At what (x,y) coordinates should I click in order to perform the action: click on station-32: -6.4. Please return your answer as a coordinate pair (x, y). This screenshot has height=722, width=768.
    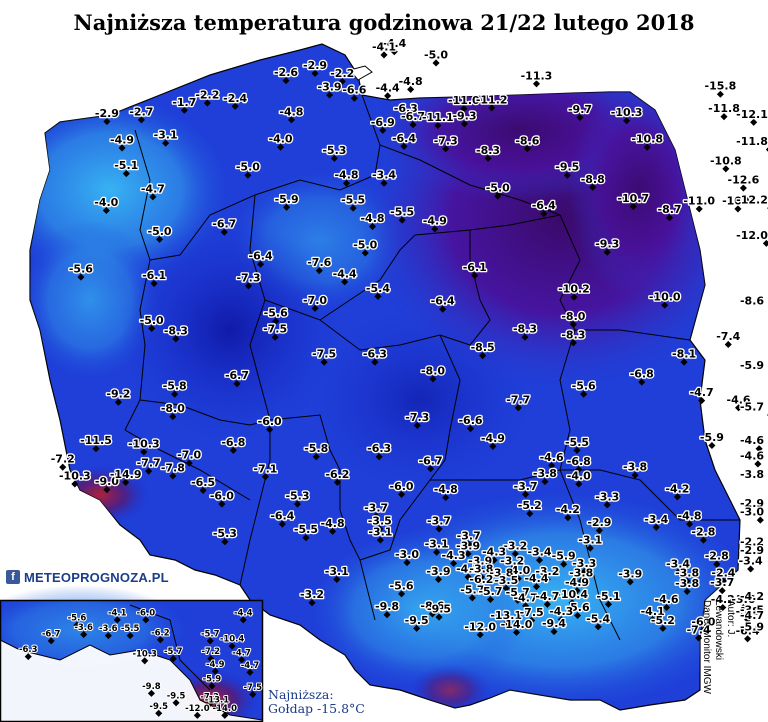
    Looking at the image, I should click on (404, 140).